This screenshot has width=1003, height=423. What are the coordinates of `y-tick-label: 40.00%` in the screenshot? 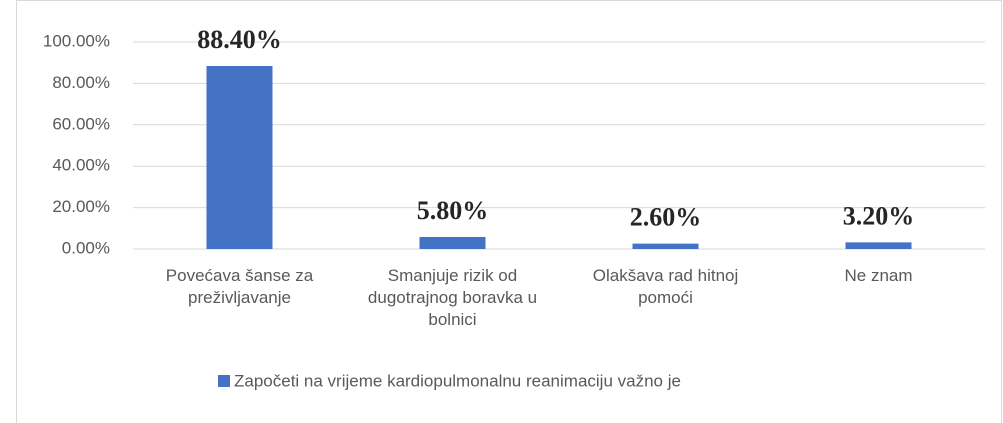 It's located at (81, 165).